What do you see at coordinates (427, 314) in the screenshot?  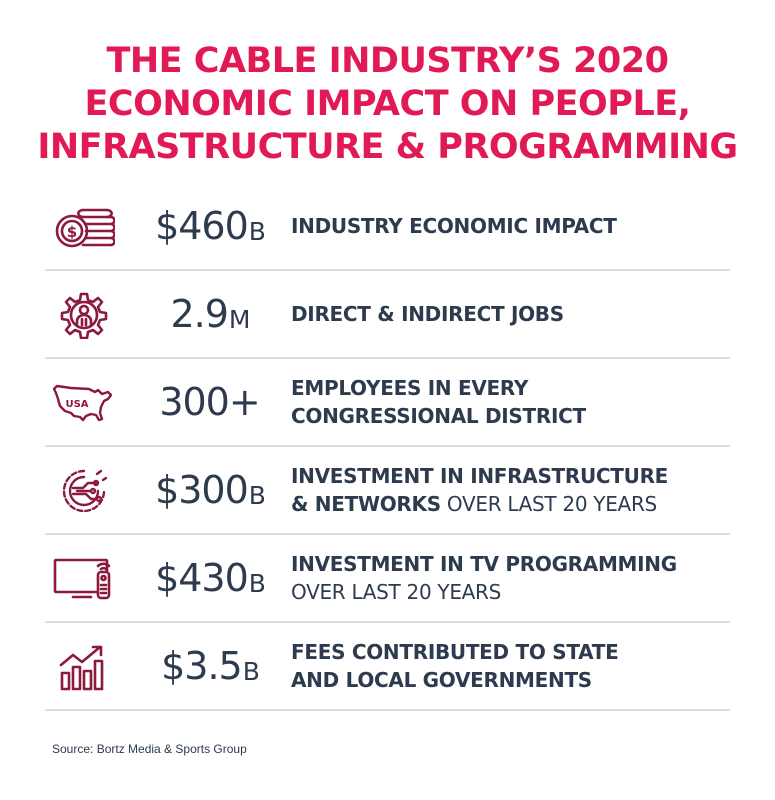 I see `stat-desc-line-1: DIRECT & INDIRECT JOBS` at bounding box center [427, 314].